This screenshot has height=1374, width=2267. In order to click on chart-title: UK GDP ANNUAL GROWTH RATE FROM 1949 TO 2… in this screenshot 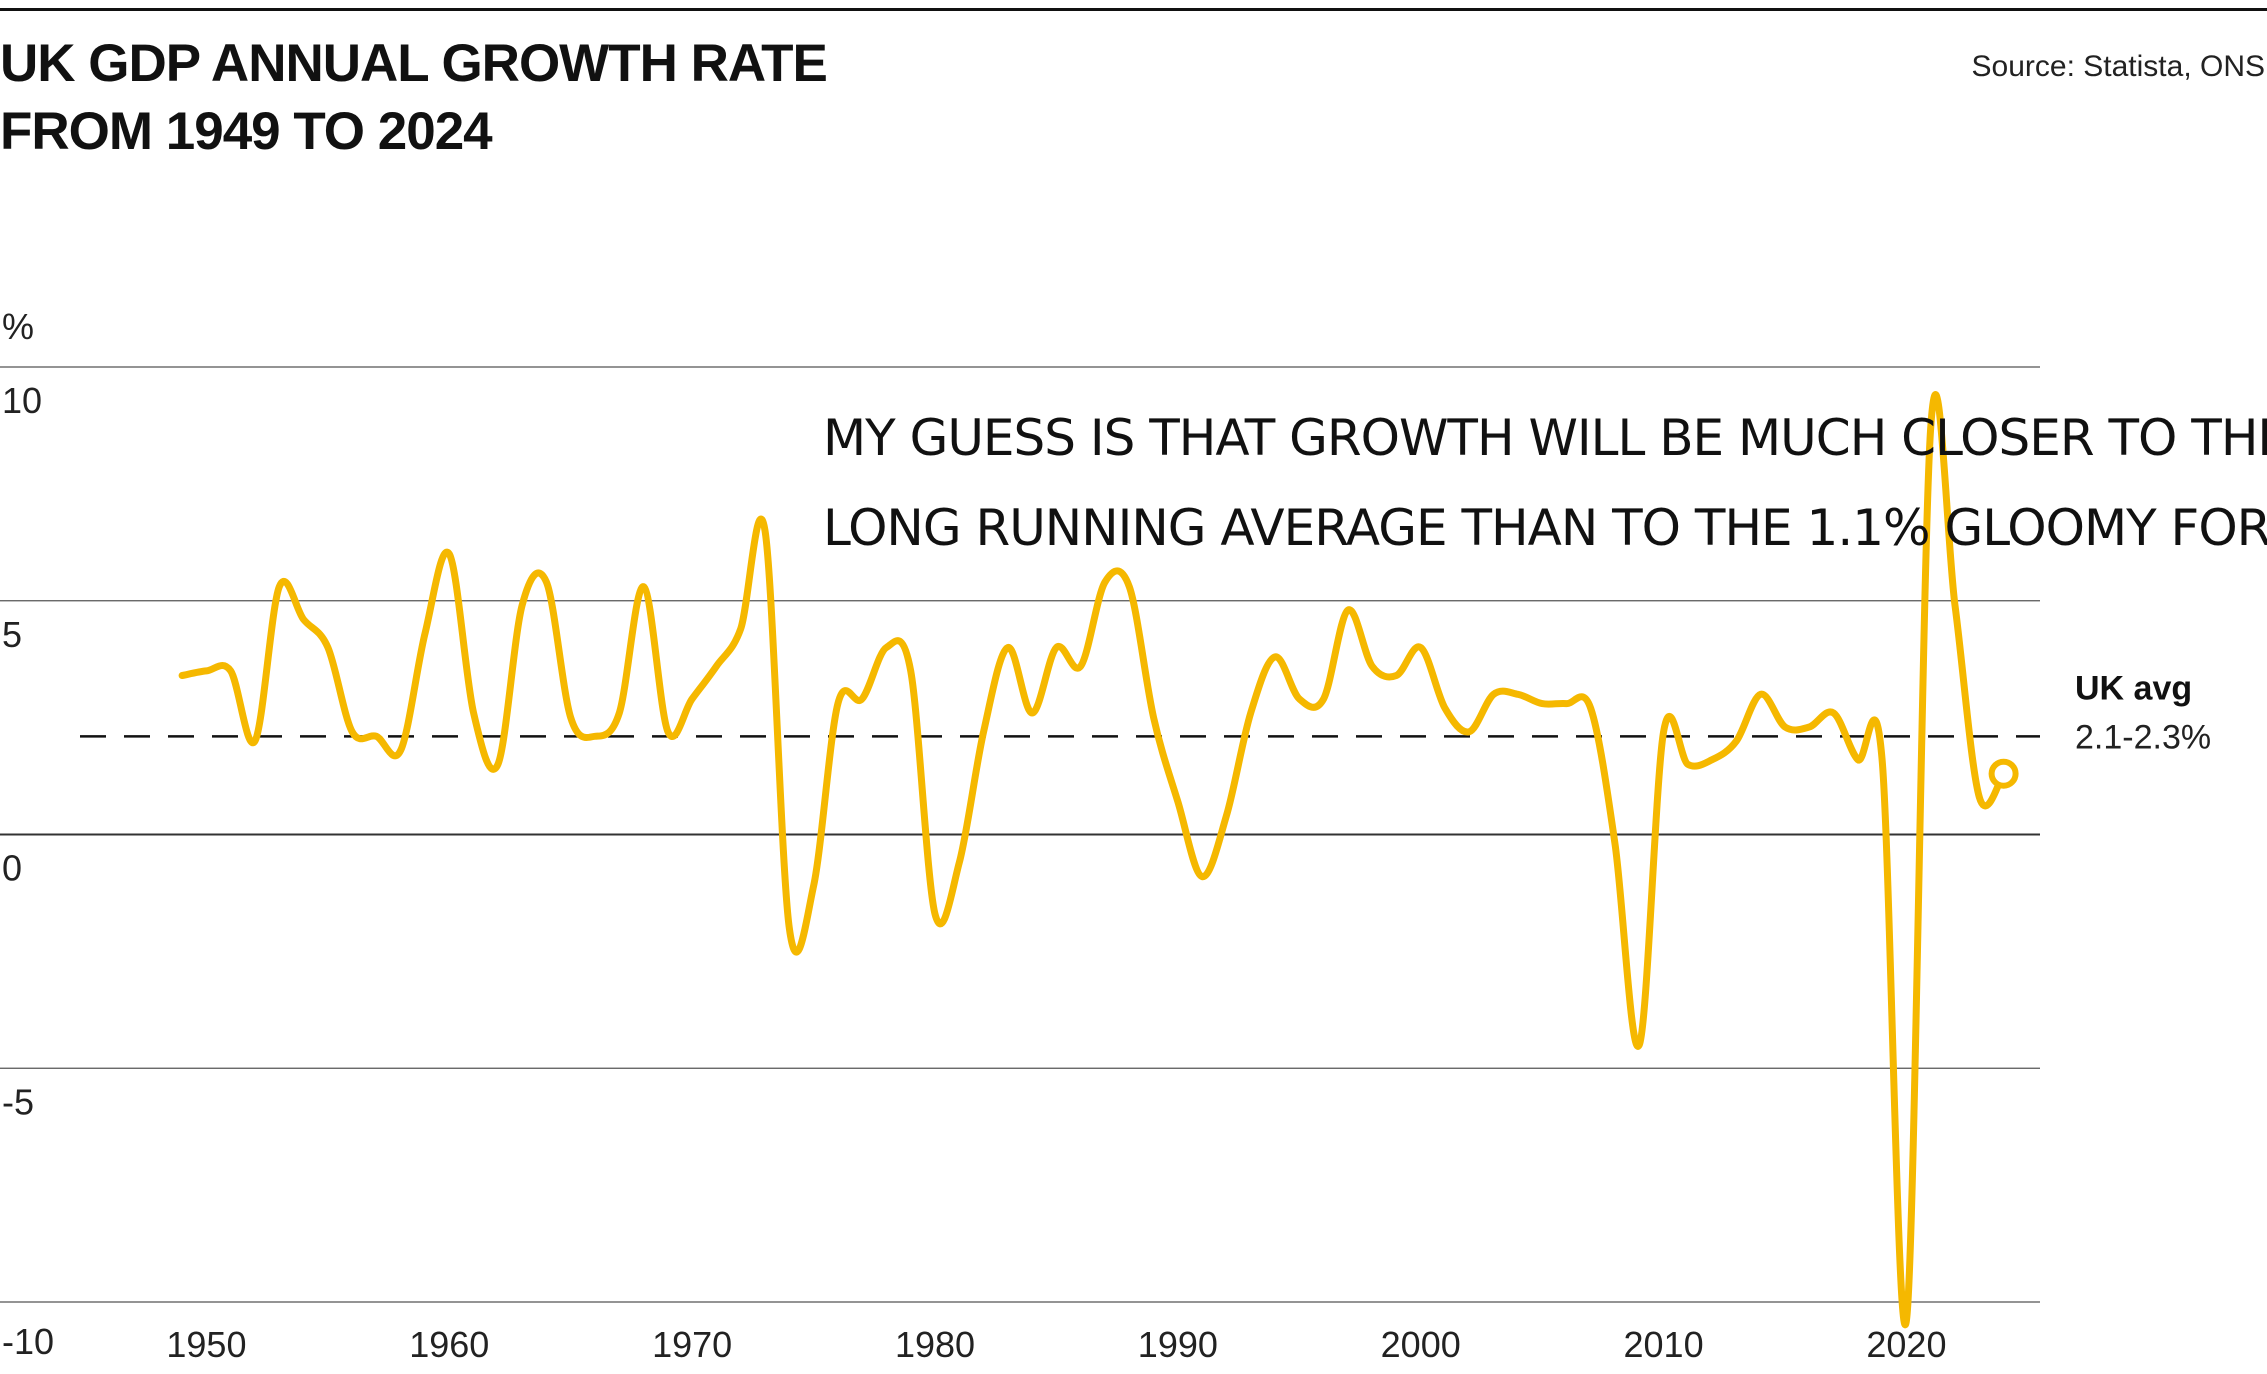, I will do `click(414, 98)`.